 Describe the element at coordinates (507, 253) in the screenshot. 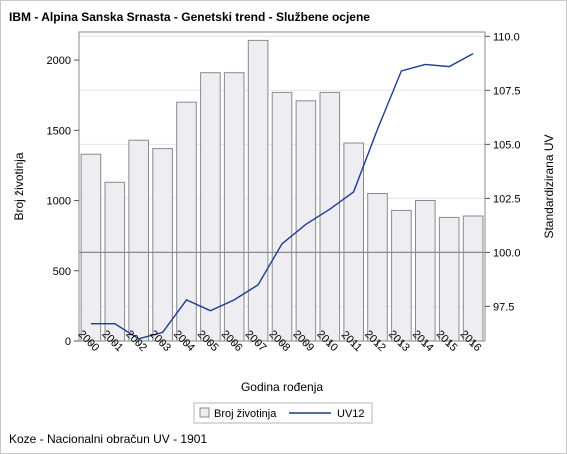

I see `y2-tick-label: 100.0` at that location.